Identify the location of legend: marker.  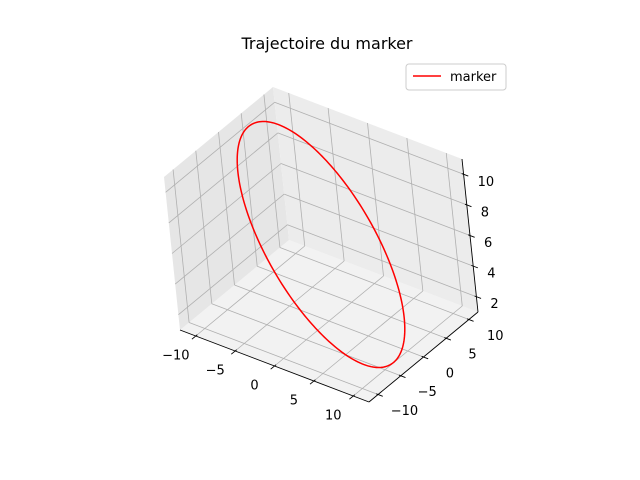
(456, 77).